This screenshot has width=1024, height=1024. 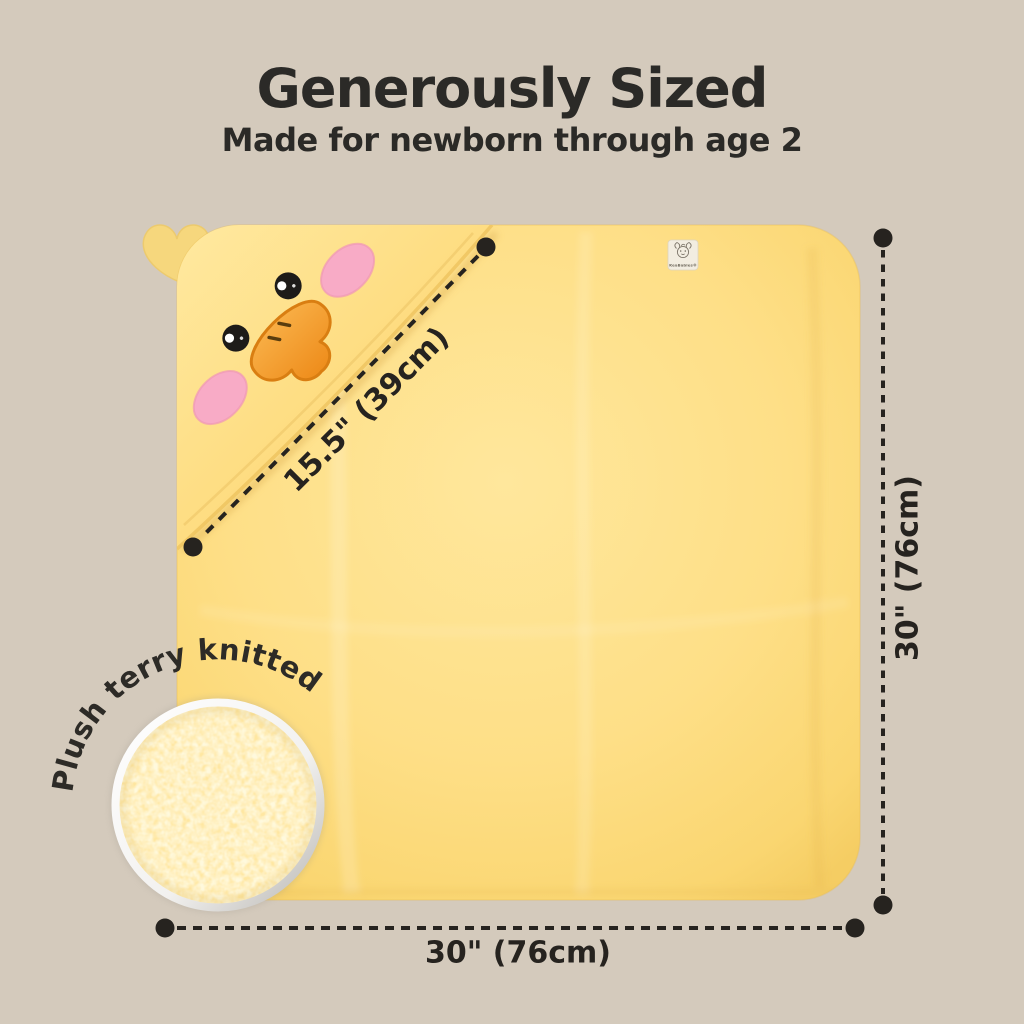 I want to click on duck-nostrils, so click(x=279, y=331).